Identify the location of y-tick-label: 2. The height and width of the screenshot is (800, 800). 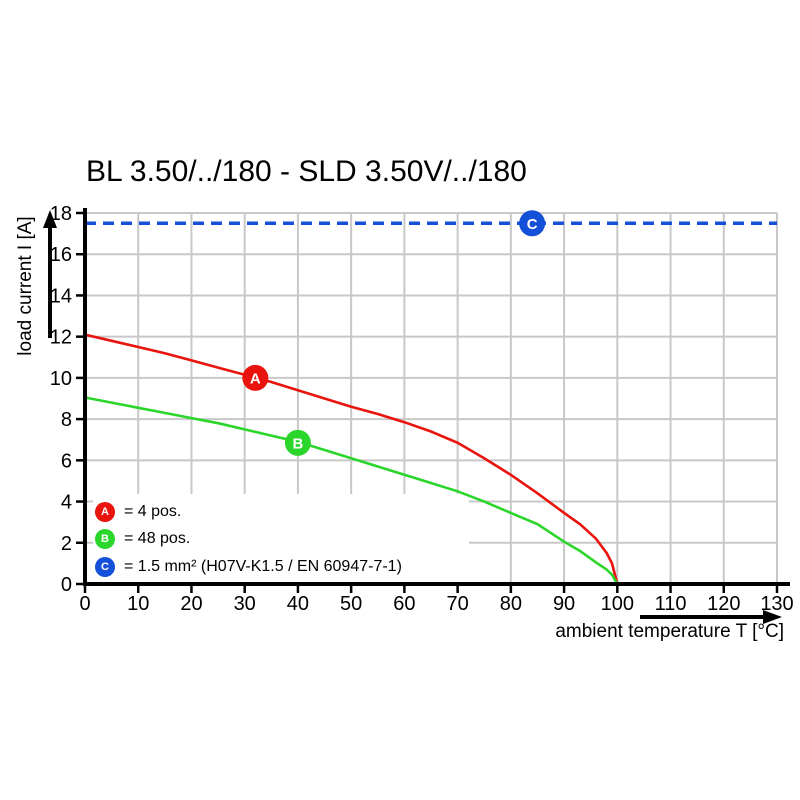
(66, 544).